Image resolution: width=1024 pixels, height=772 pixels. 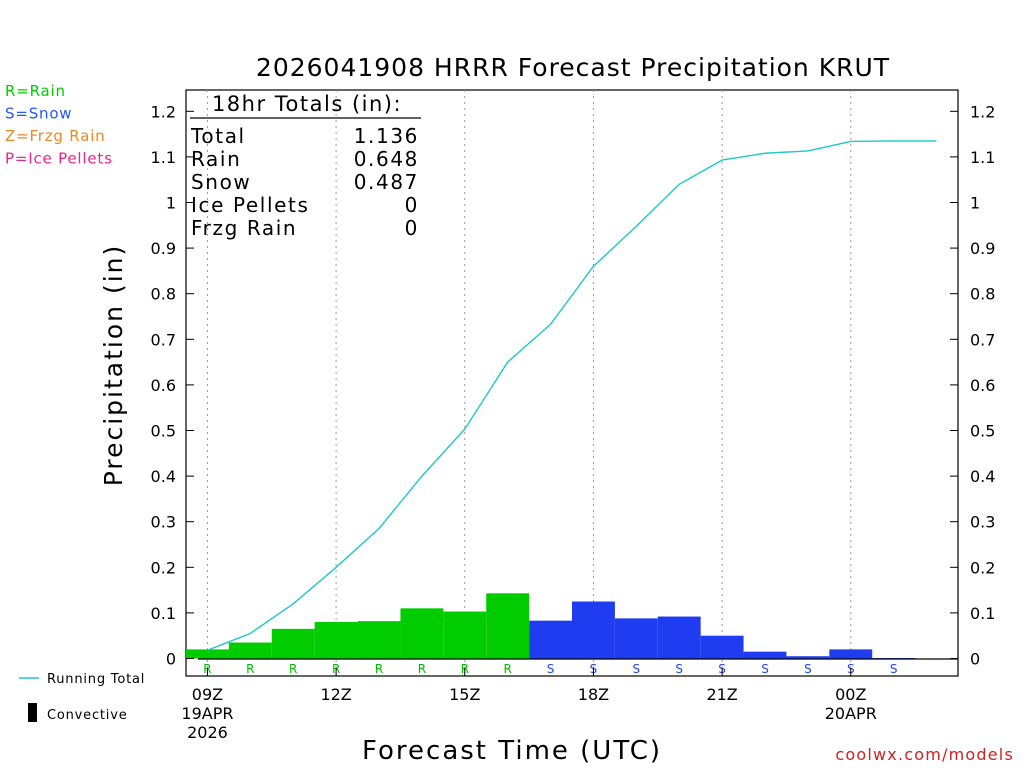 I want to click on ytick-label-right-4: 0.4, so click(x=982, y=476).